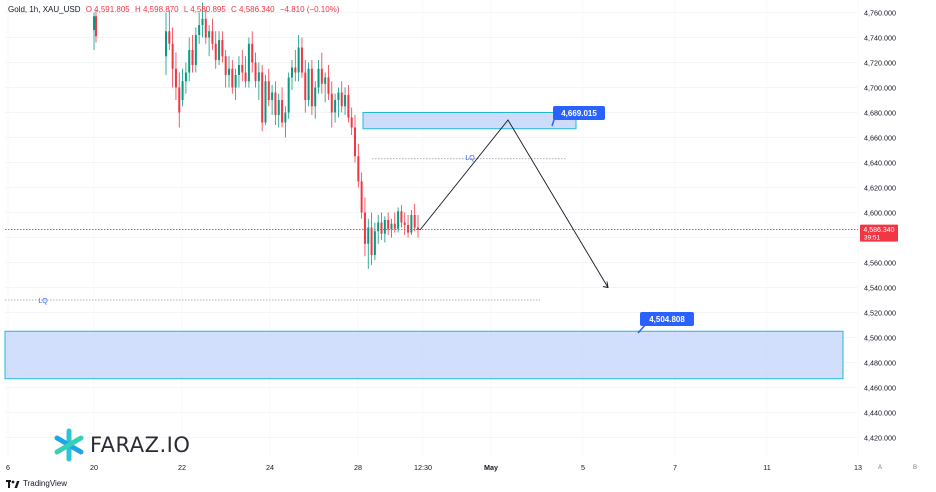 This screenshot has height=492, width=936. What do you see at coordinates (878, 230) in the screenshot?
I see `price-tag-value: 4,586.340` at bounding box center [878, 230].